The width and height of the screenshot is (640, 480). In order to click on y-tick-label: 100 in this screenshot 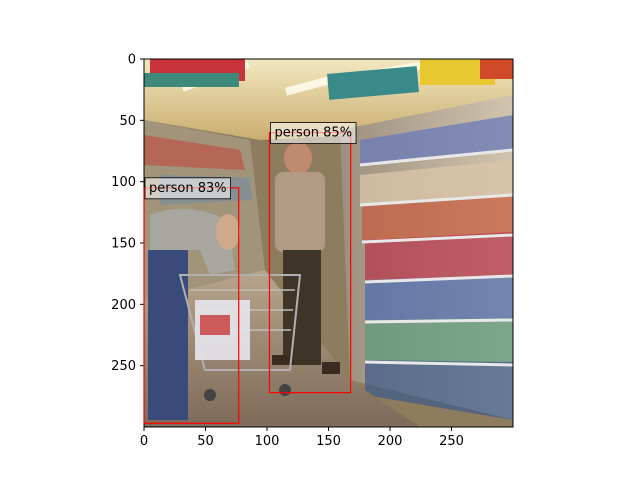, I will do `click(123, 182)`.